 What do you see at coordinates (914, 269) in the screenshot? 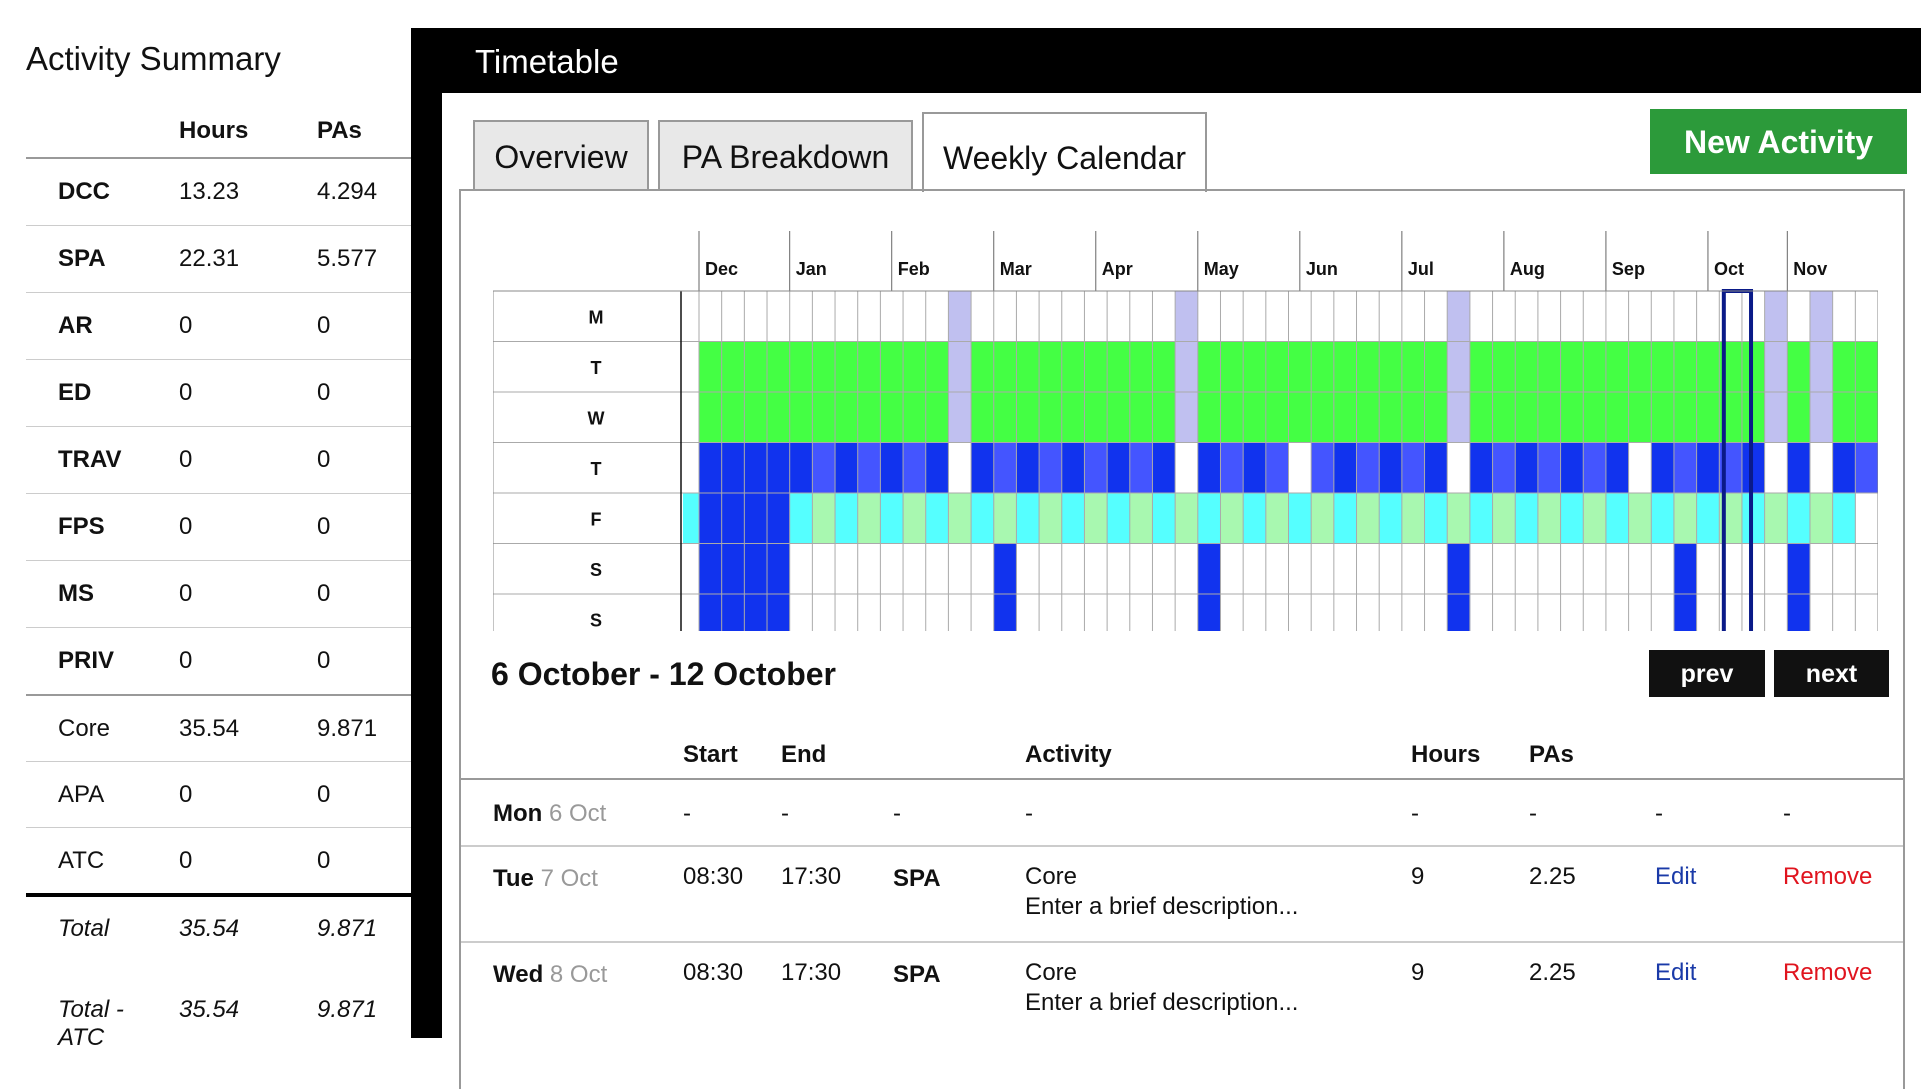
I see `month-label: Feb` at bounding box center [914, 269].